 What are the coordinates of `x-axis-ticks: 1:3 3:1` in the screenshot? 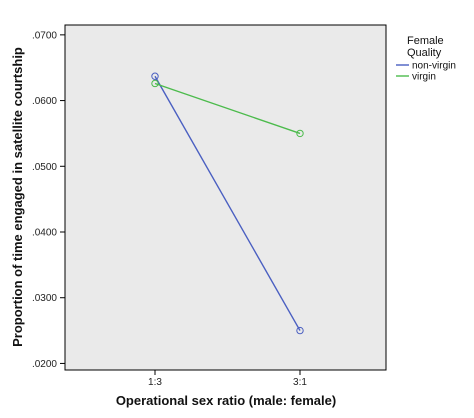 It's located at (227, 379).